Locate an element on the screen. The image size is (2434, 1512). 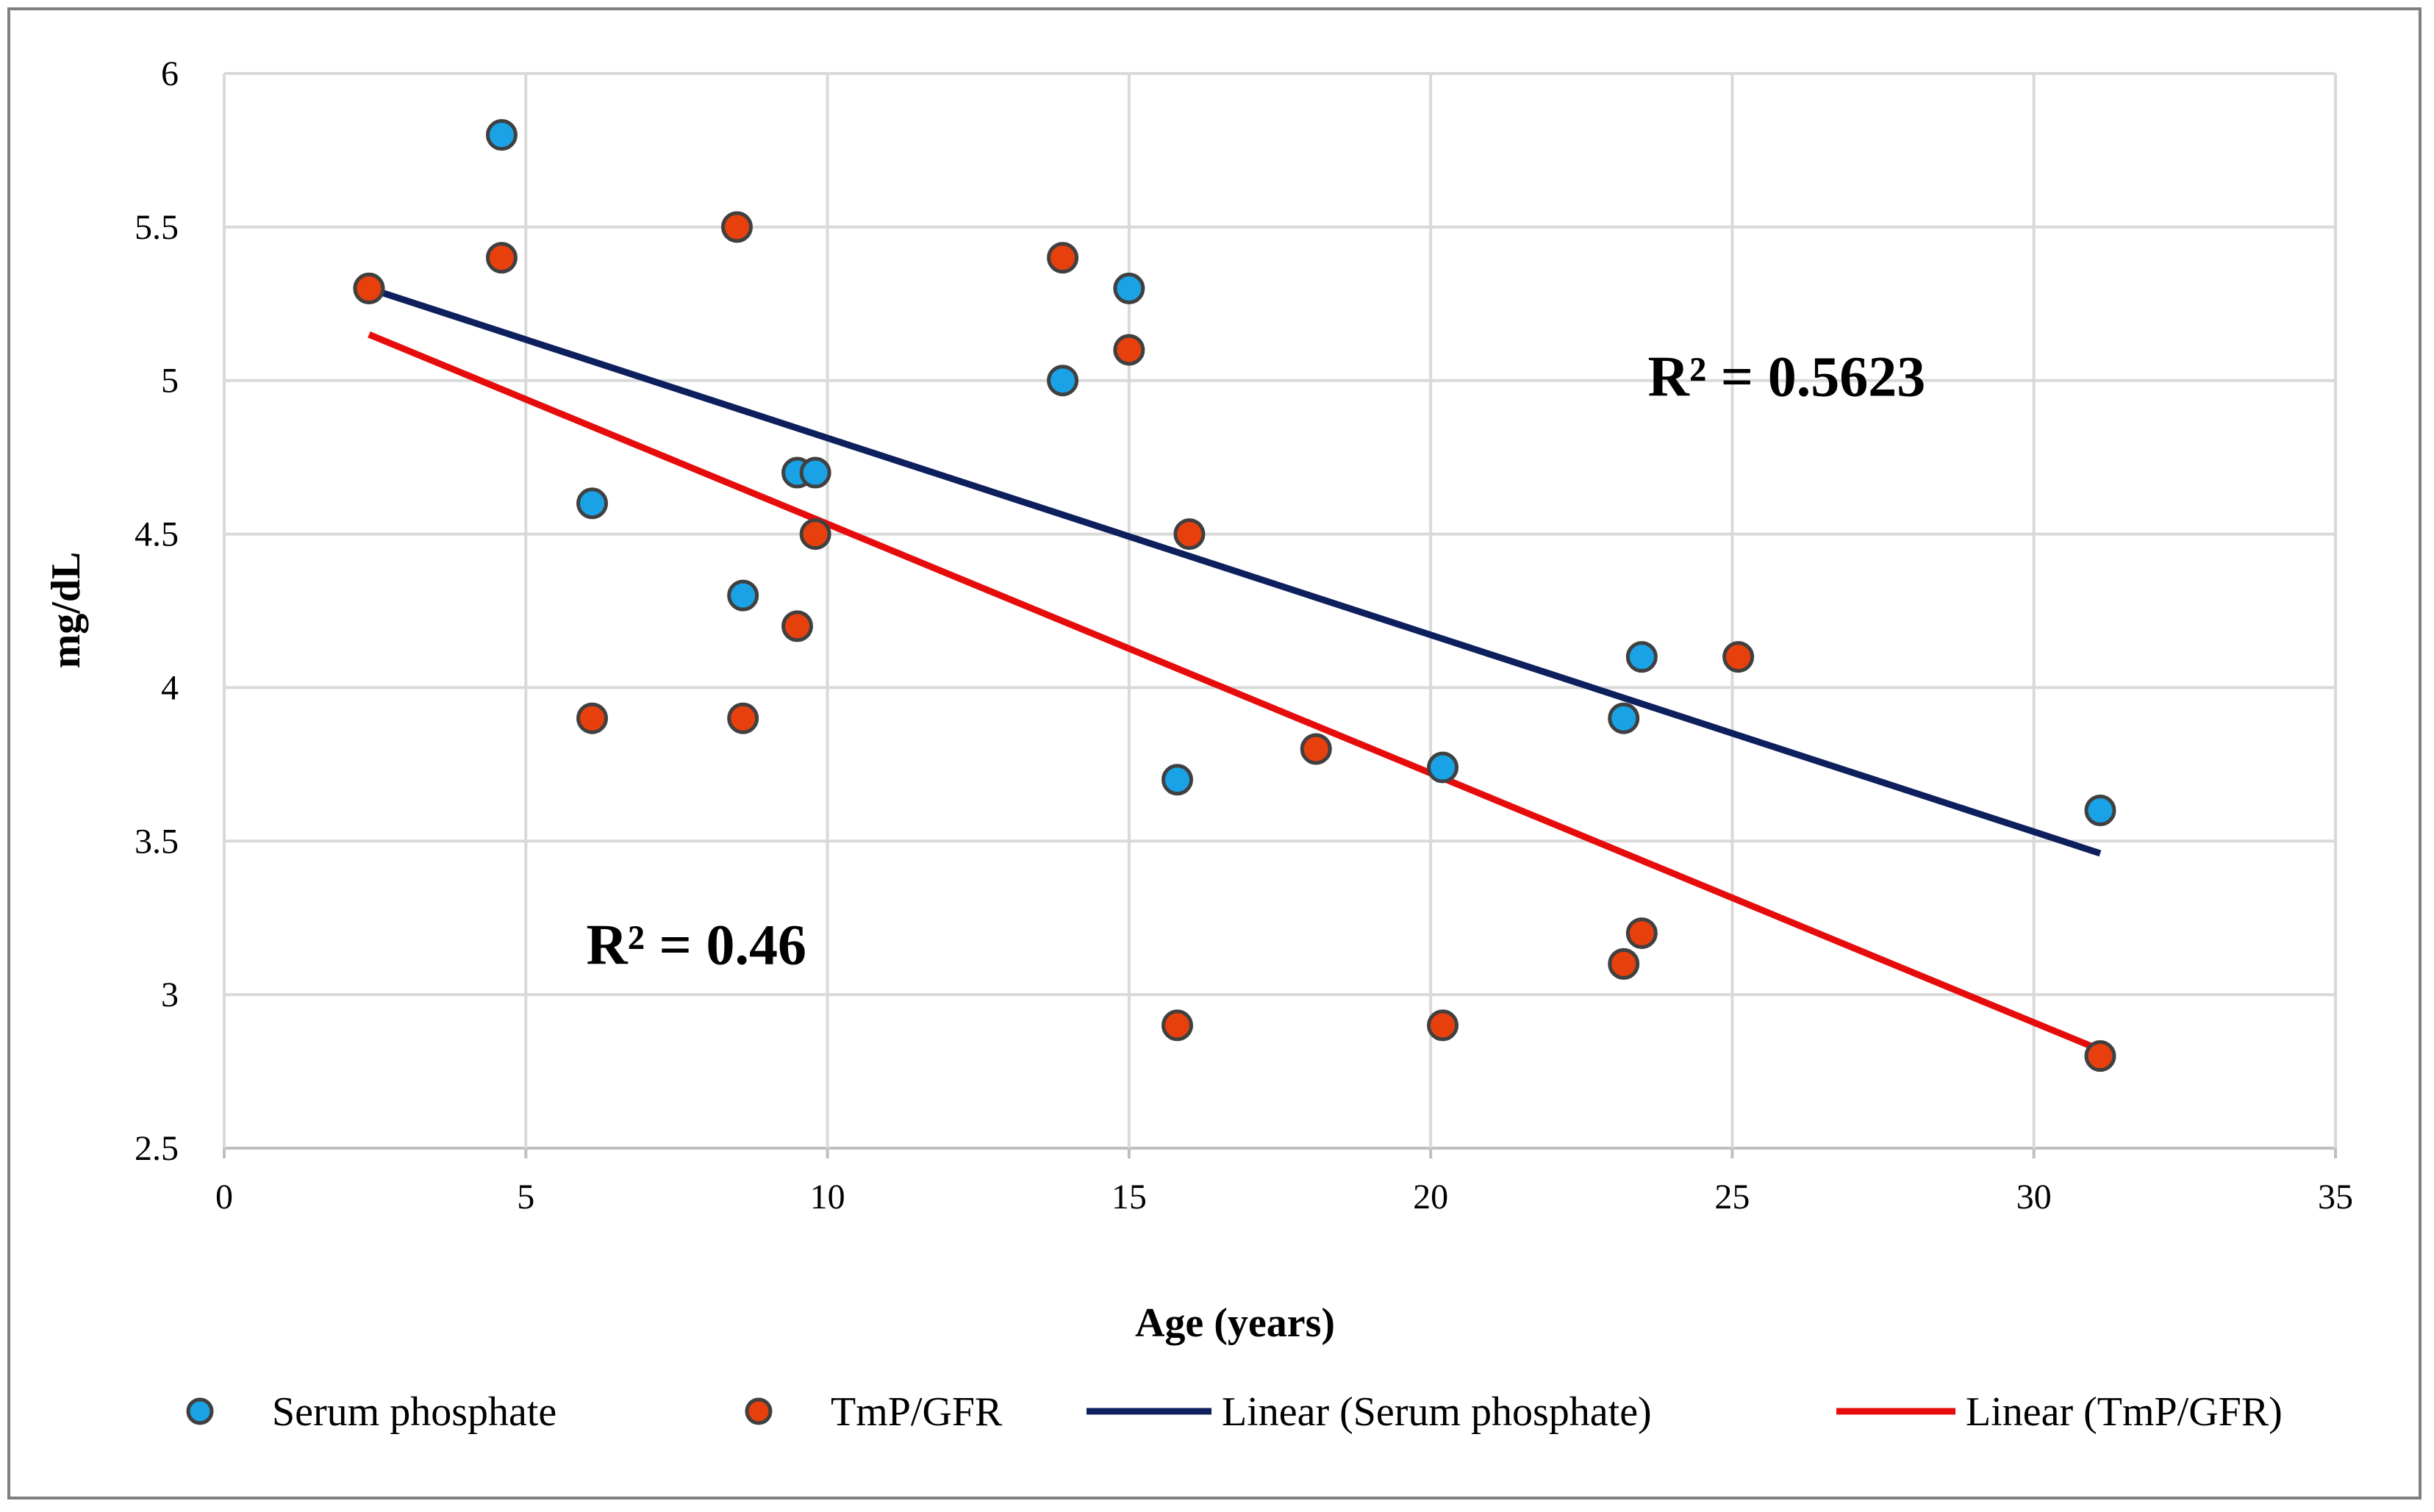
legend-serum-phosphate-marker is located at coordinates (200, 1411).